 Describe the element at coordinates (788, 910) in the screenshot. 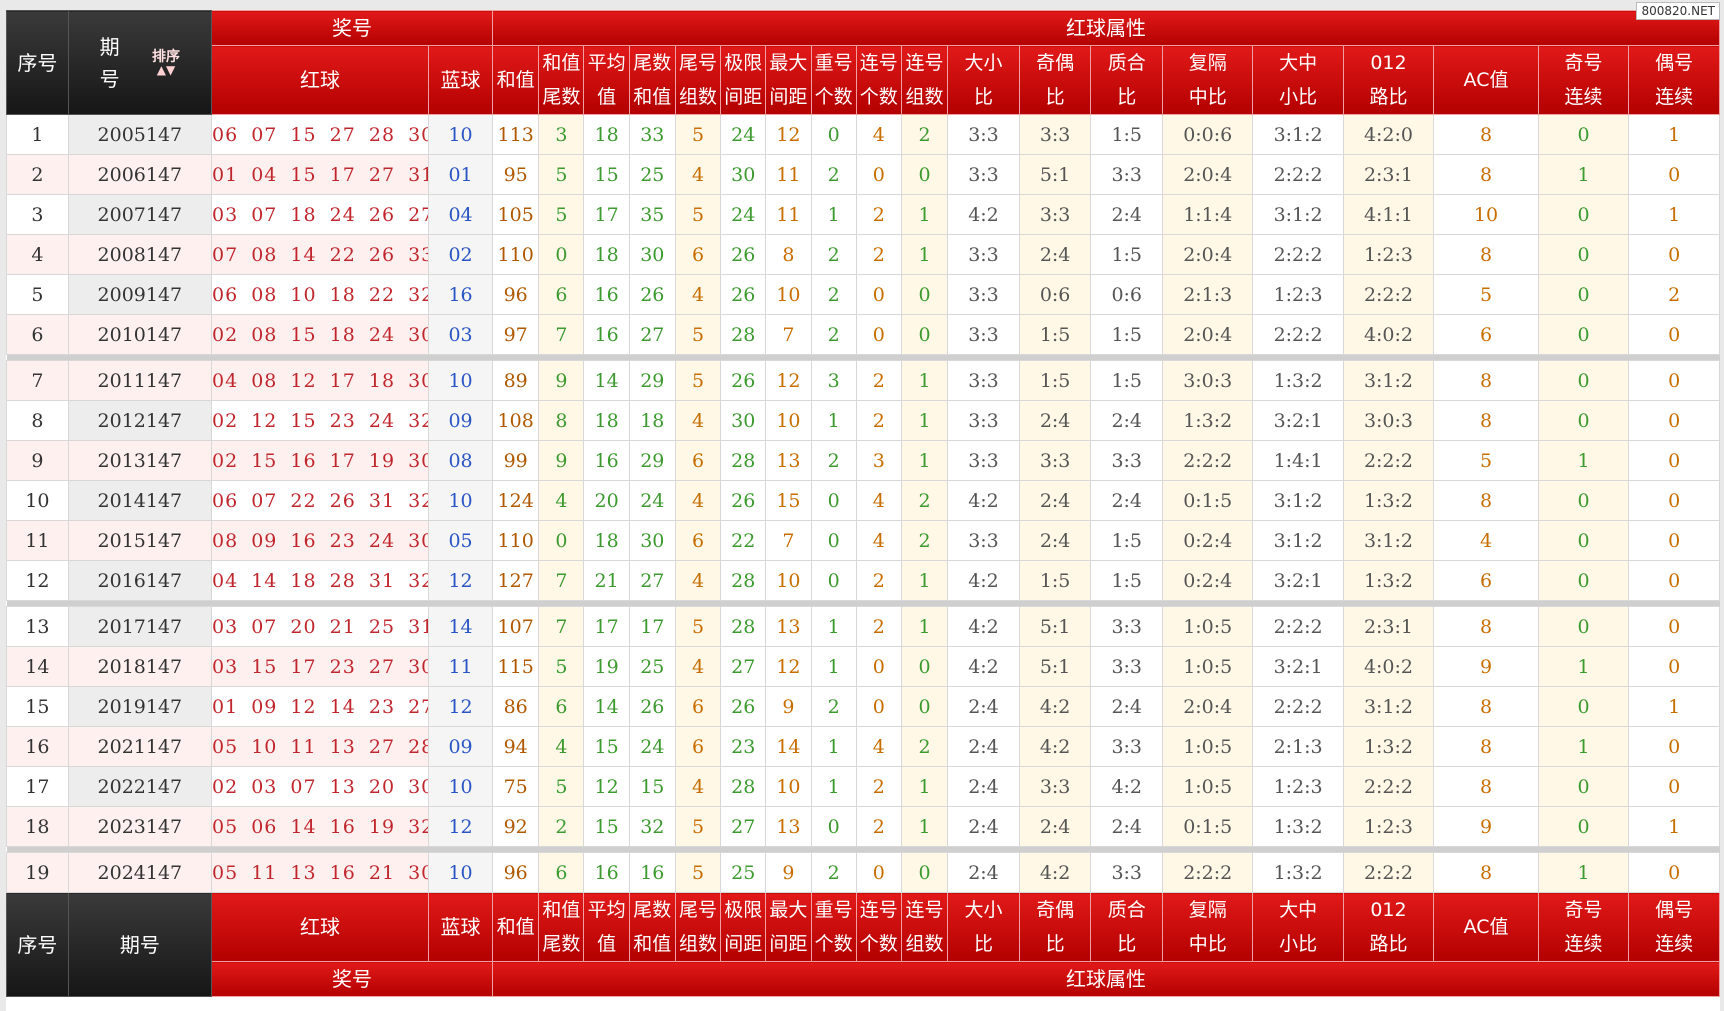

I see `col-header-line1: 最大` at that location.